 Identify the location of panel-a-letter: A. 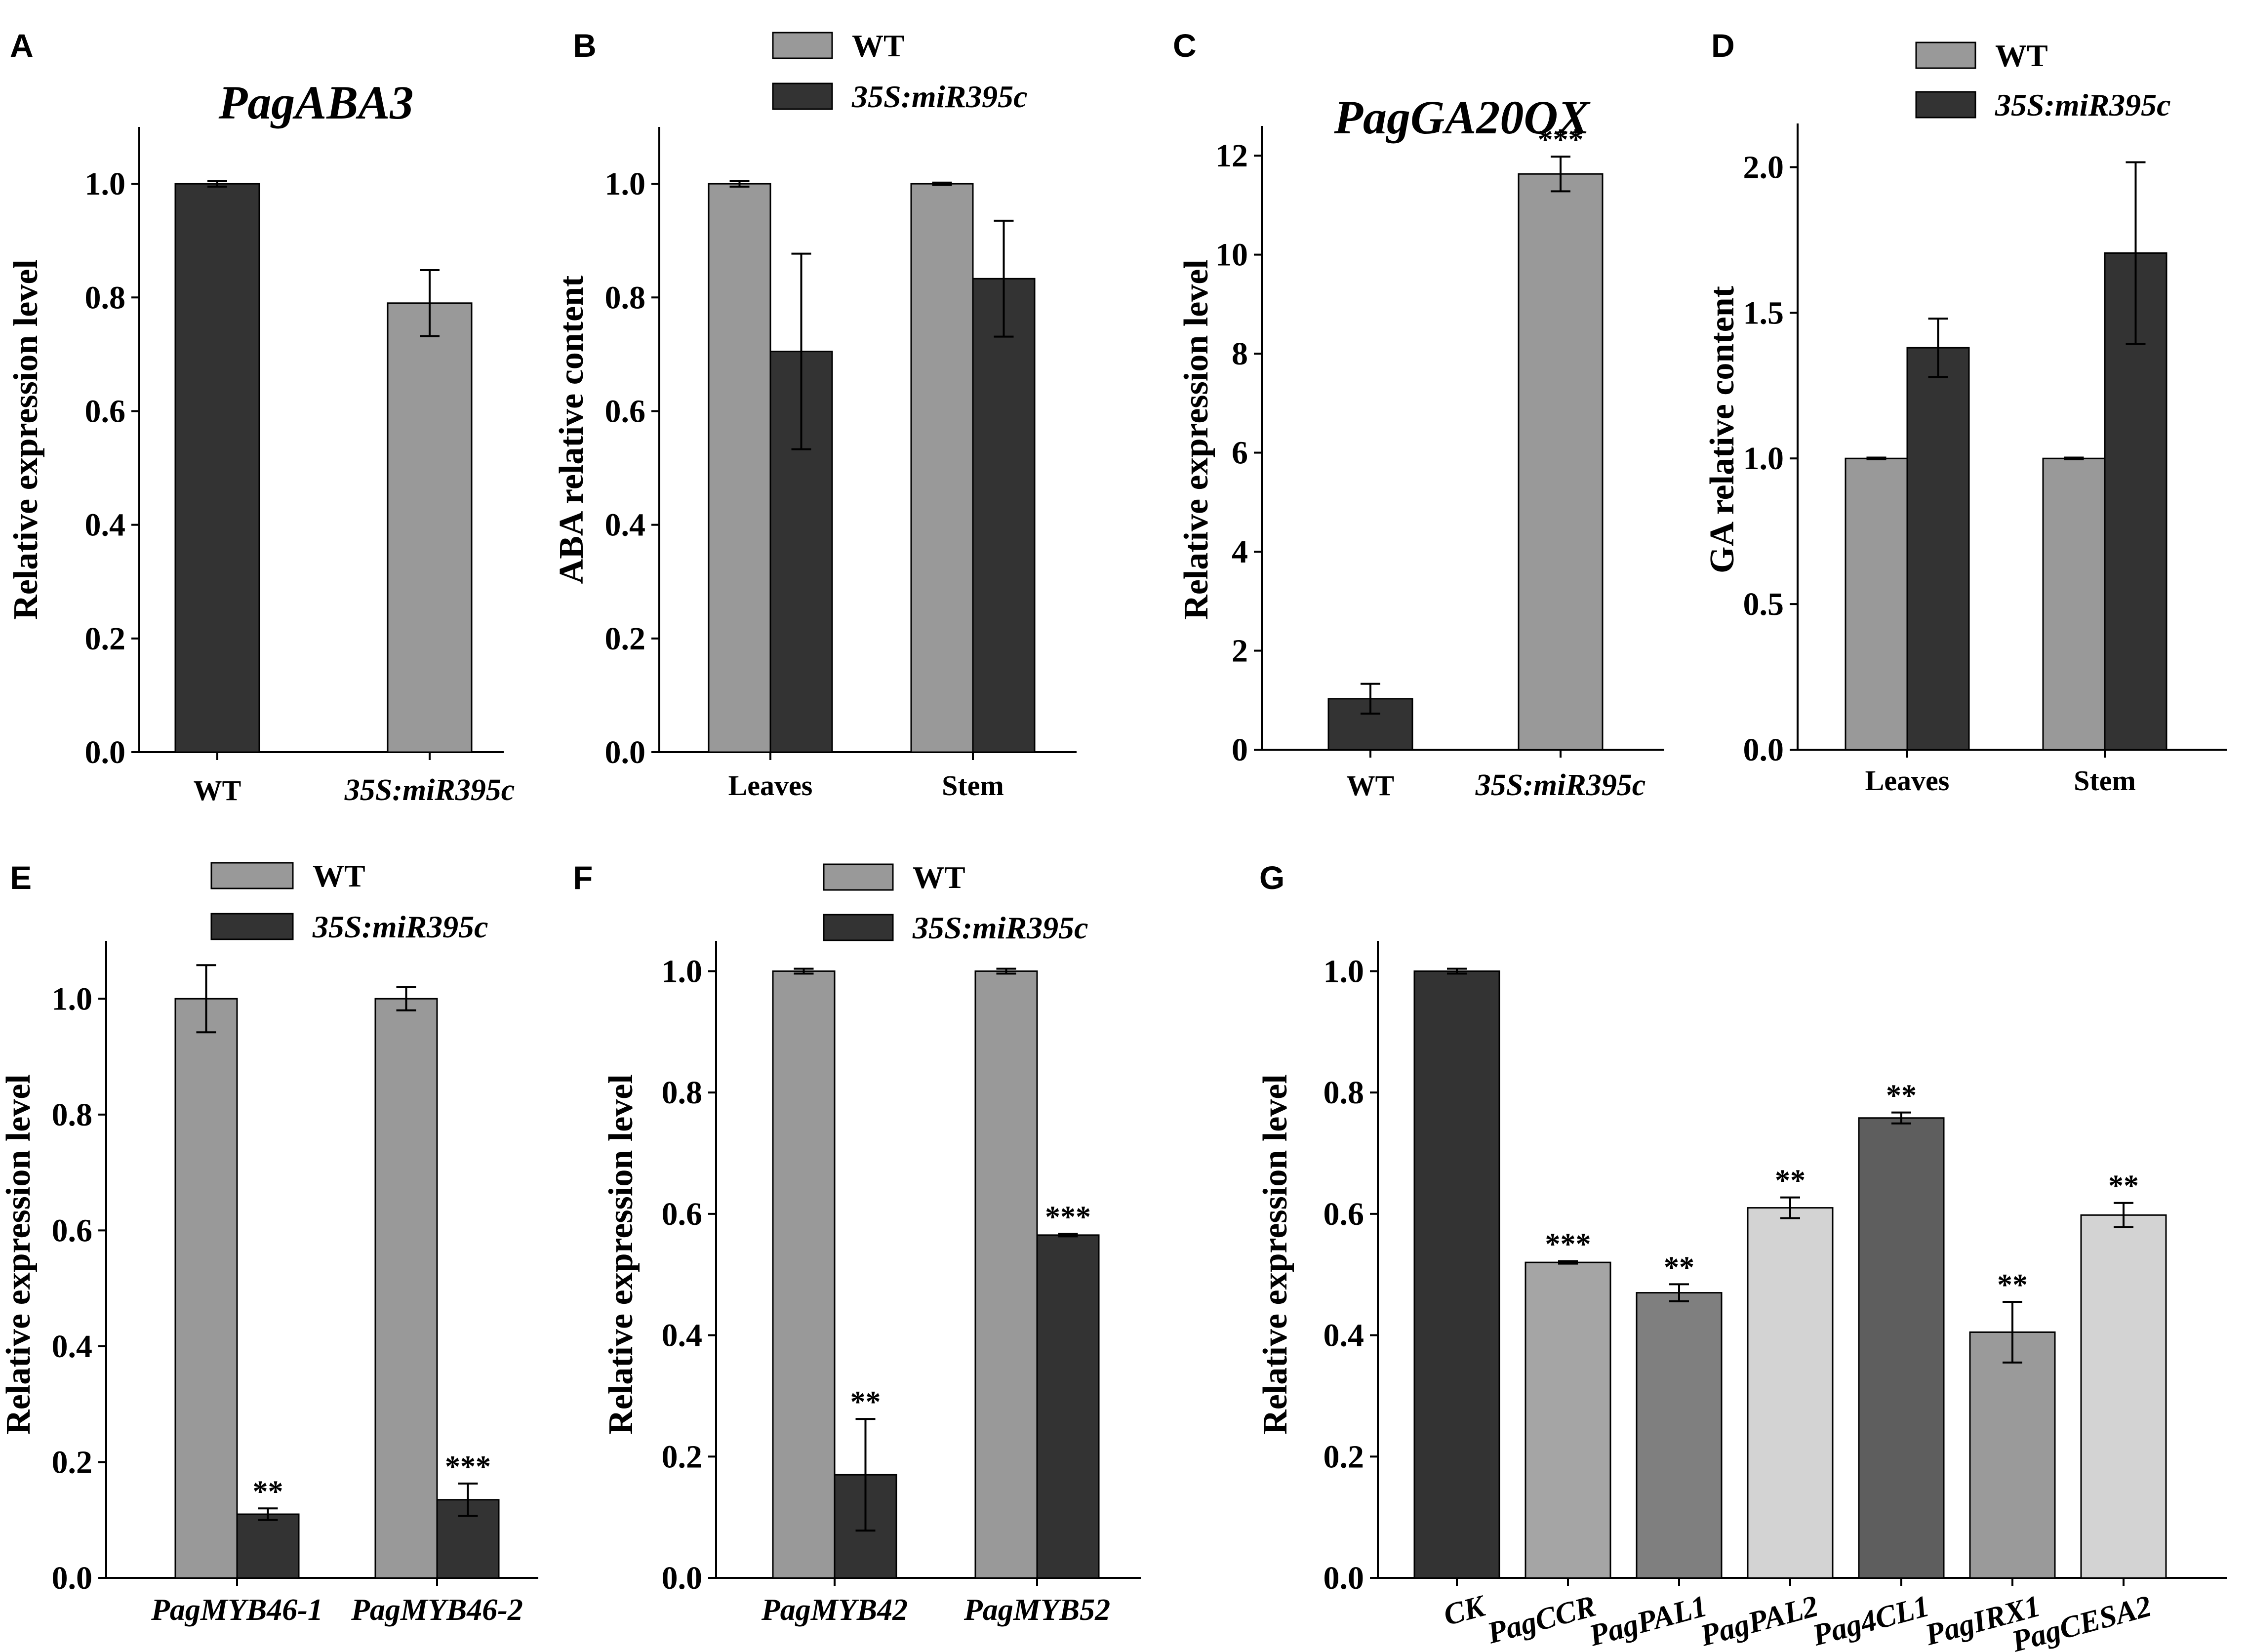
(22, 46).